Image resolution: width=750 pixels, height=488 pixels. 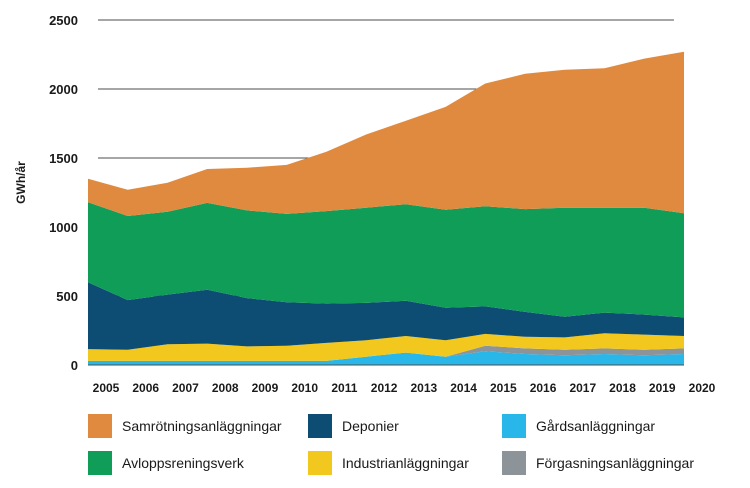 What do you see at coordinates (384, 388) in the screenshot?
I see `x-tick-label: 2012` at bounding box center [384, 388].